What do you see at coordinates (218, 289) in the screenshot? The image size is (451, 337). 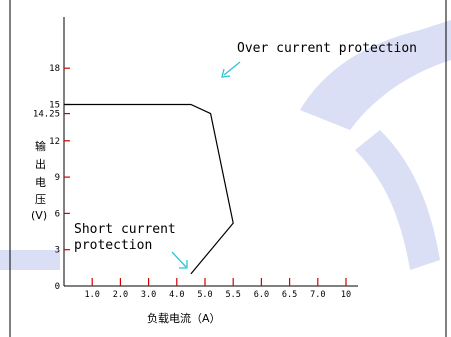 I see `x-ticks: 1.0 2.0 3.0 4.0 5.0 5.5 6.0 6.5 7.0 10` at bounding box center [218, 289].